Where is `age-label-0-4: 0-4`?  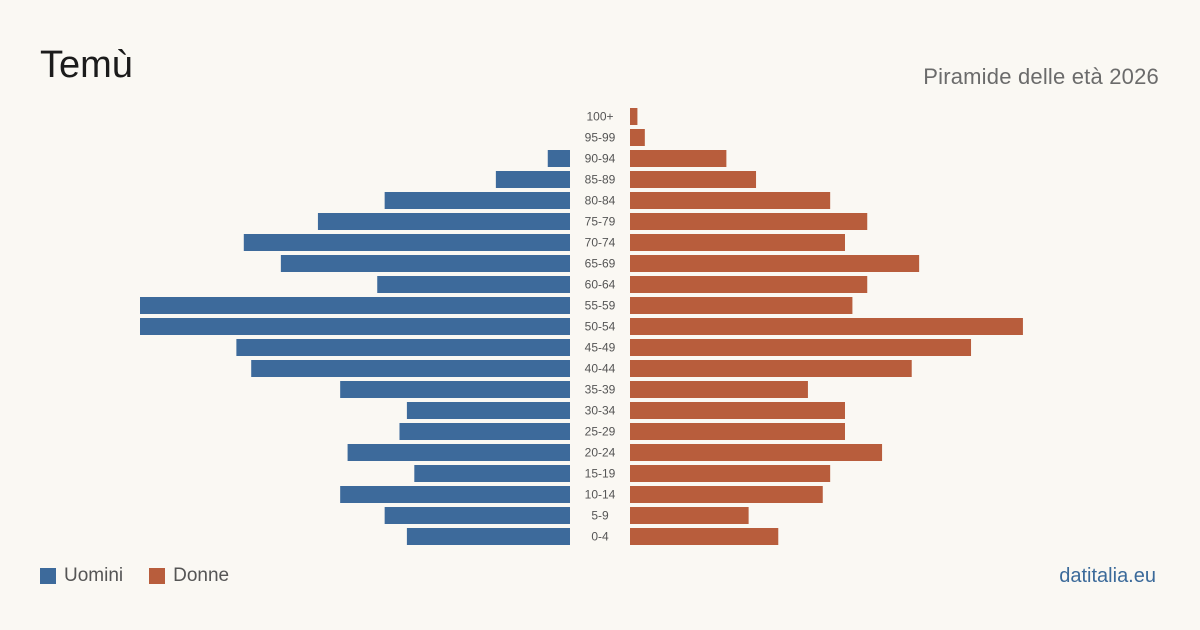 age-label-0-4: 0-4 is located at coordinates (600, 537).